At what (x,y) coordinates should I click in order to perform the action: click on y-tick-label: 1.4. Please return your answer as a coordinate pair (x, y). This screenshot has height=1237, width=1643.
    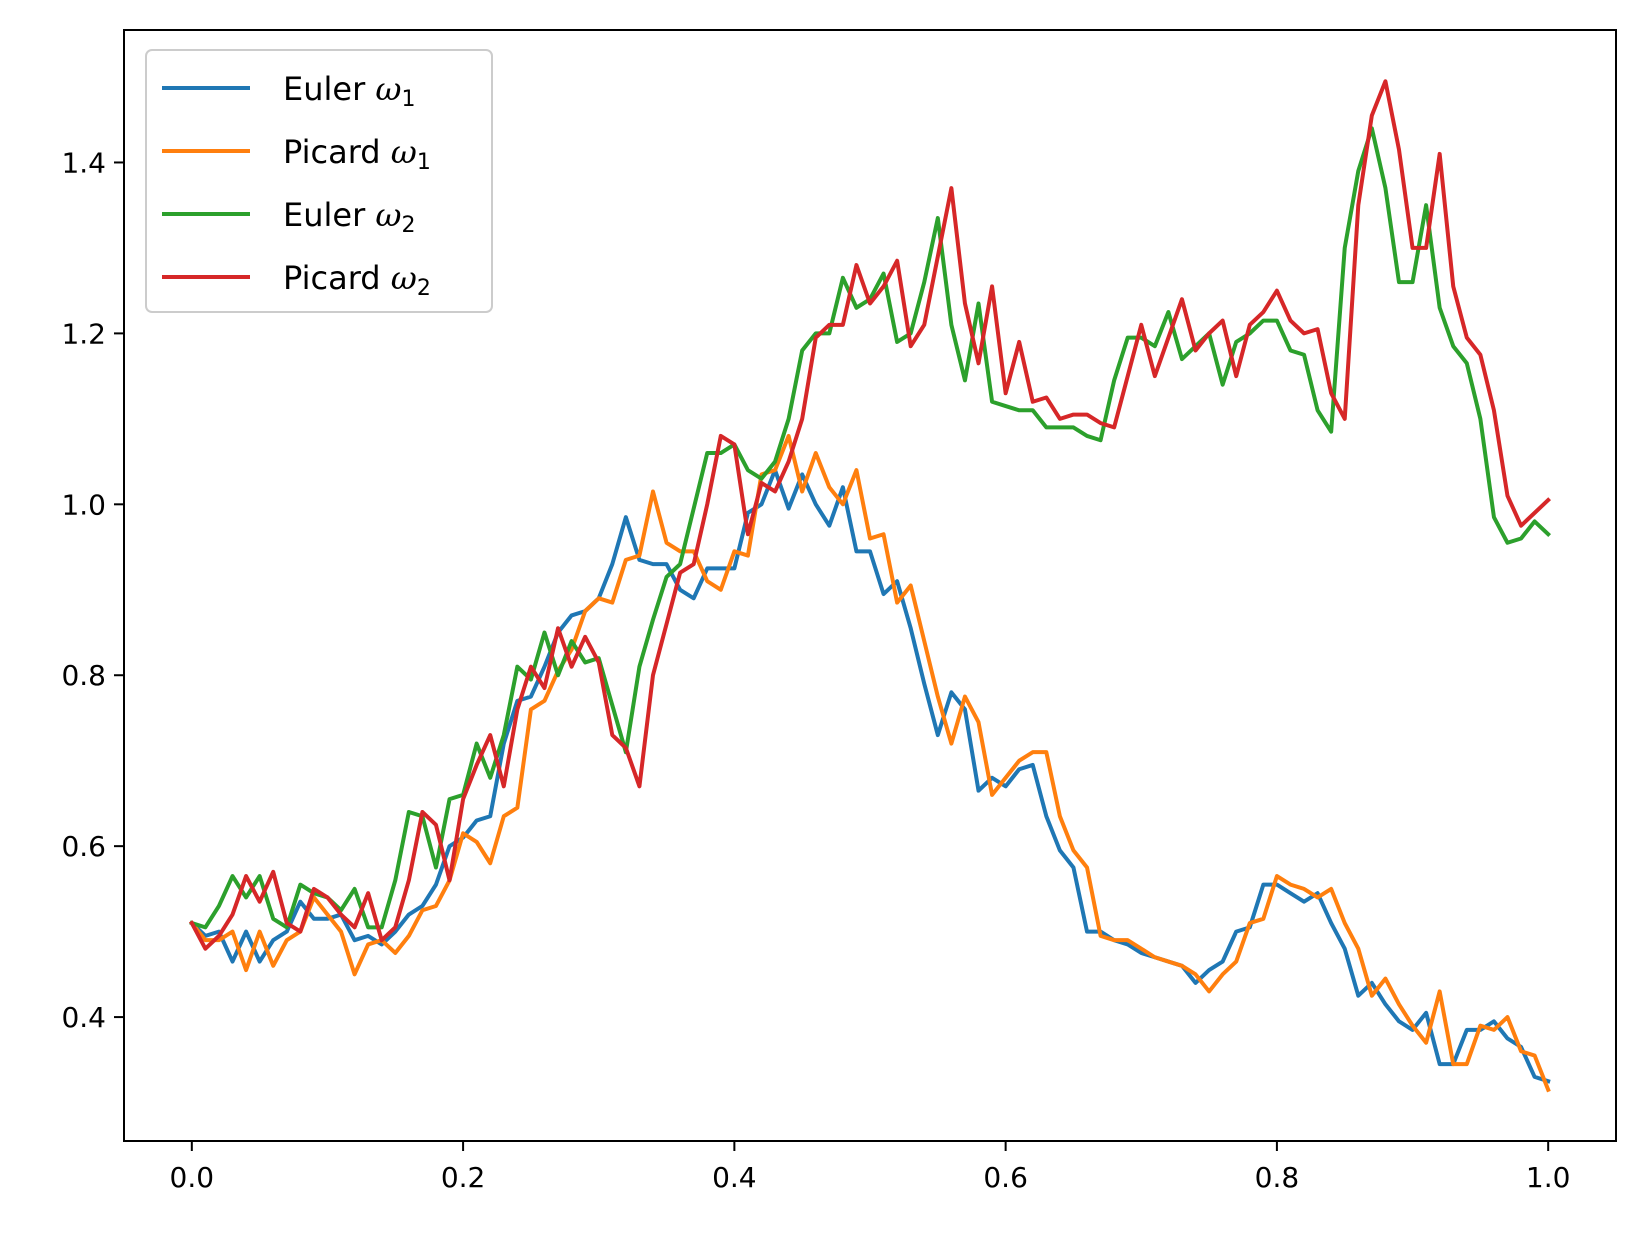
    Looking at the image, I should click on (83, 162).